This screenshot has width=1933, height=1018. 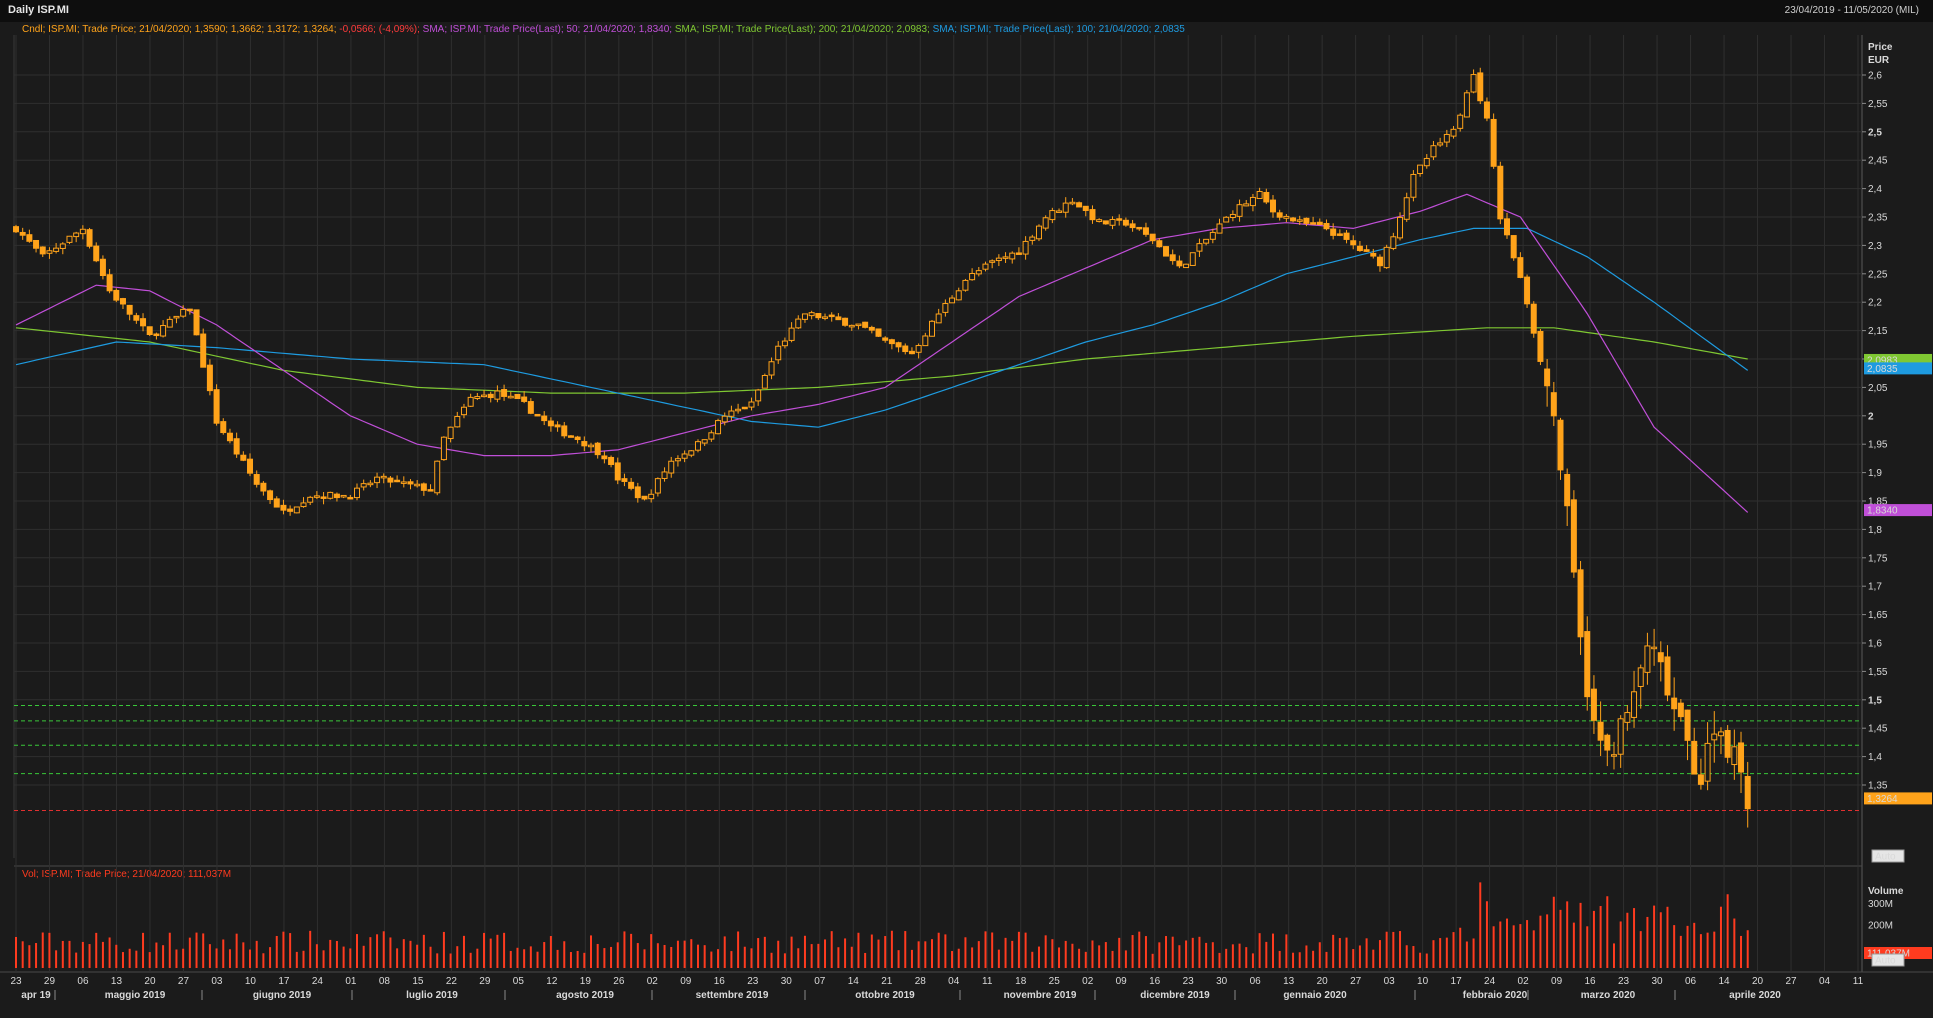 What do you see at coordinates (1222, 981) in the screenshot?
I see `x-day-label: 30` at bounding box center [1222, 981].